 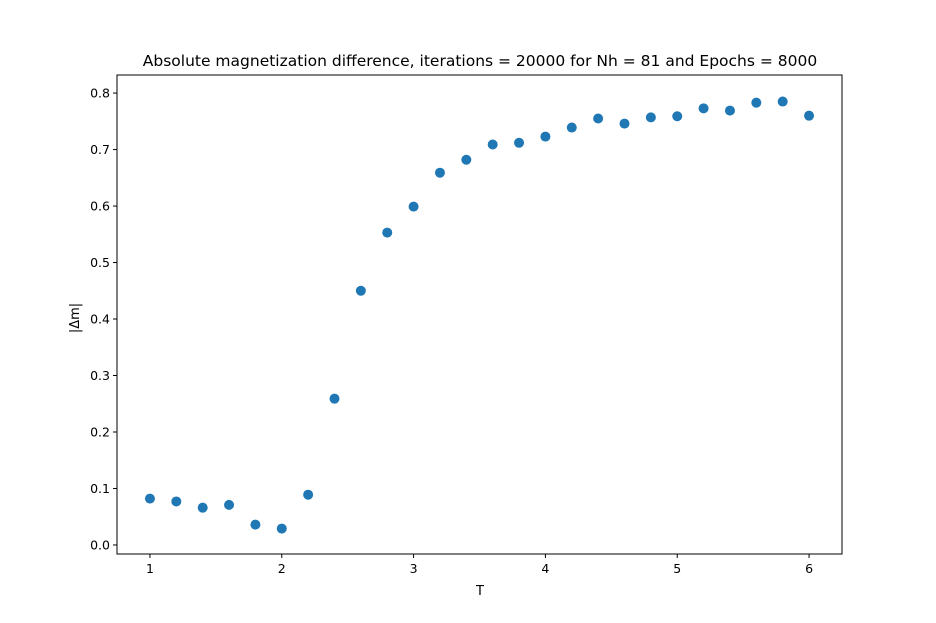 I want to click on x-tick-label: 4, so click(x=545, y=568).